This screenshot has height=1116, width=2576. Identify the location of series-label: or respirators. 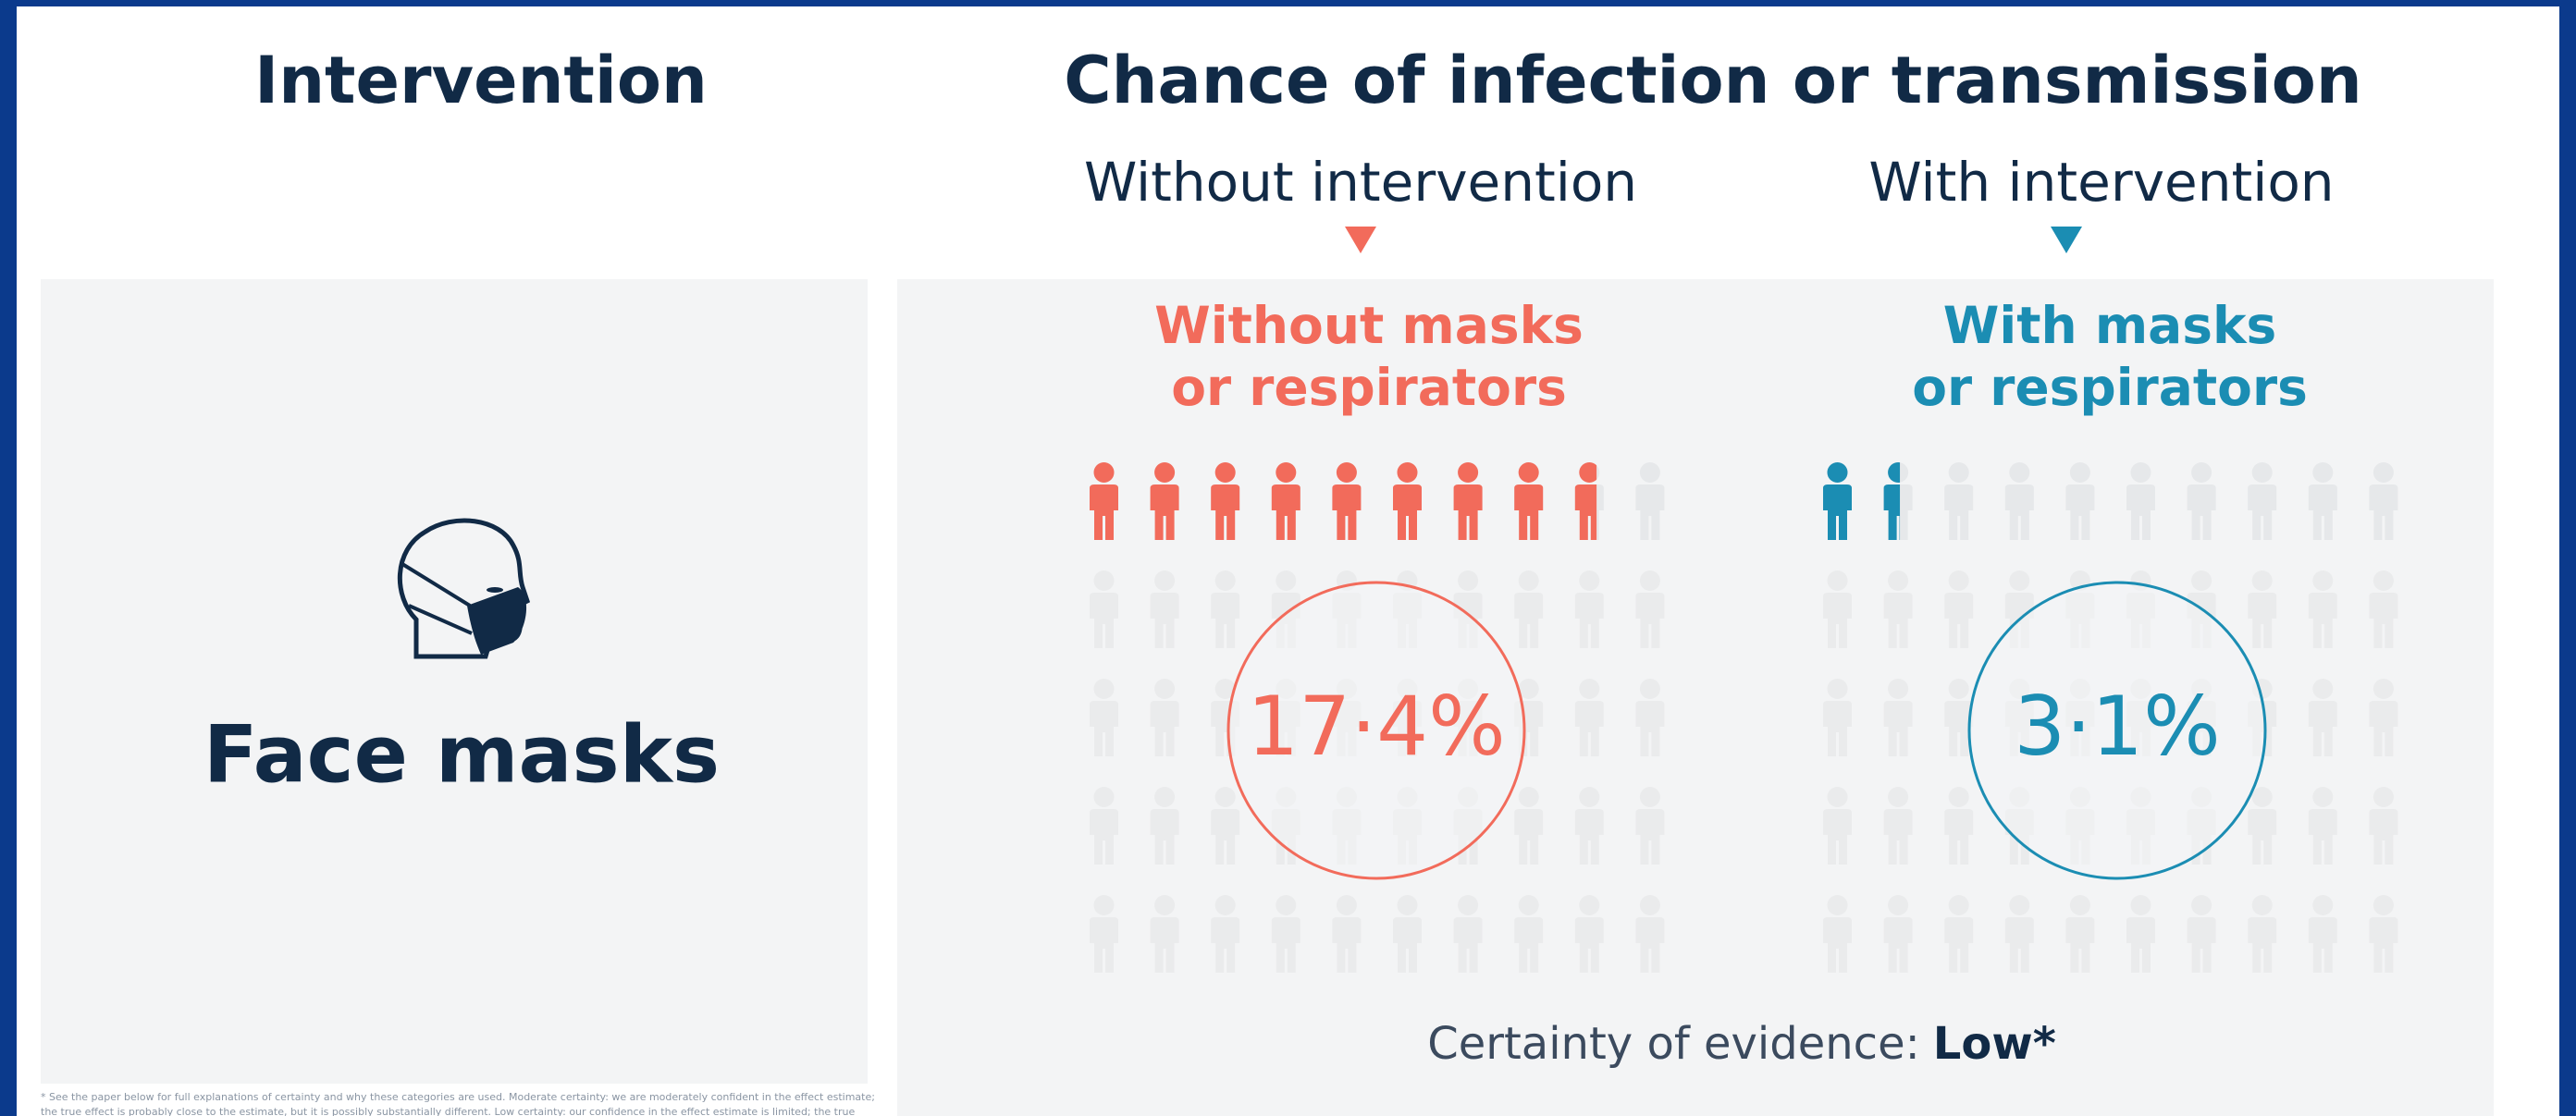
(1369, 387).